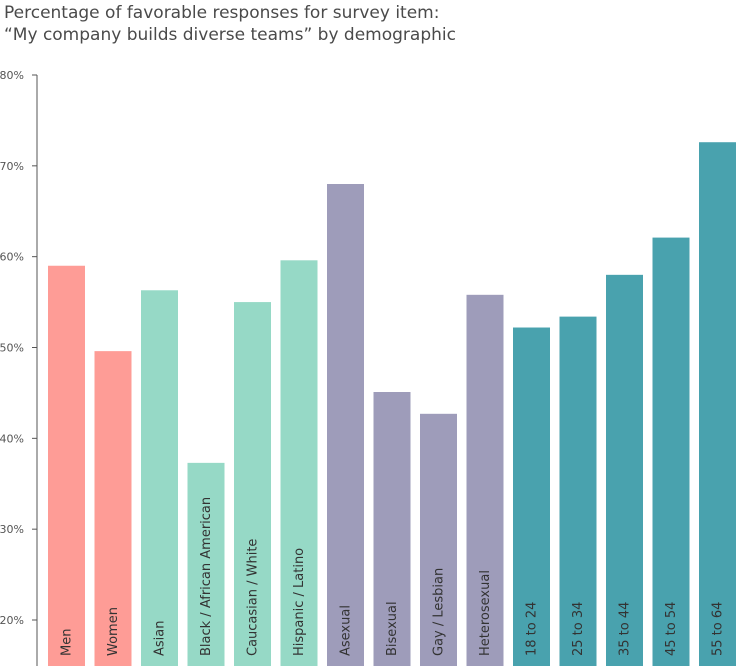  Describe the element at coordinates (12, 438) in the screenshot. I see `y-tick-label: 40%` at that location.